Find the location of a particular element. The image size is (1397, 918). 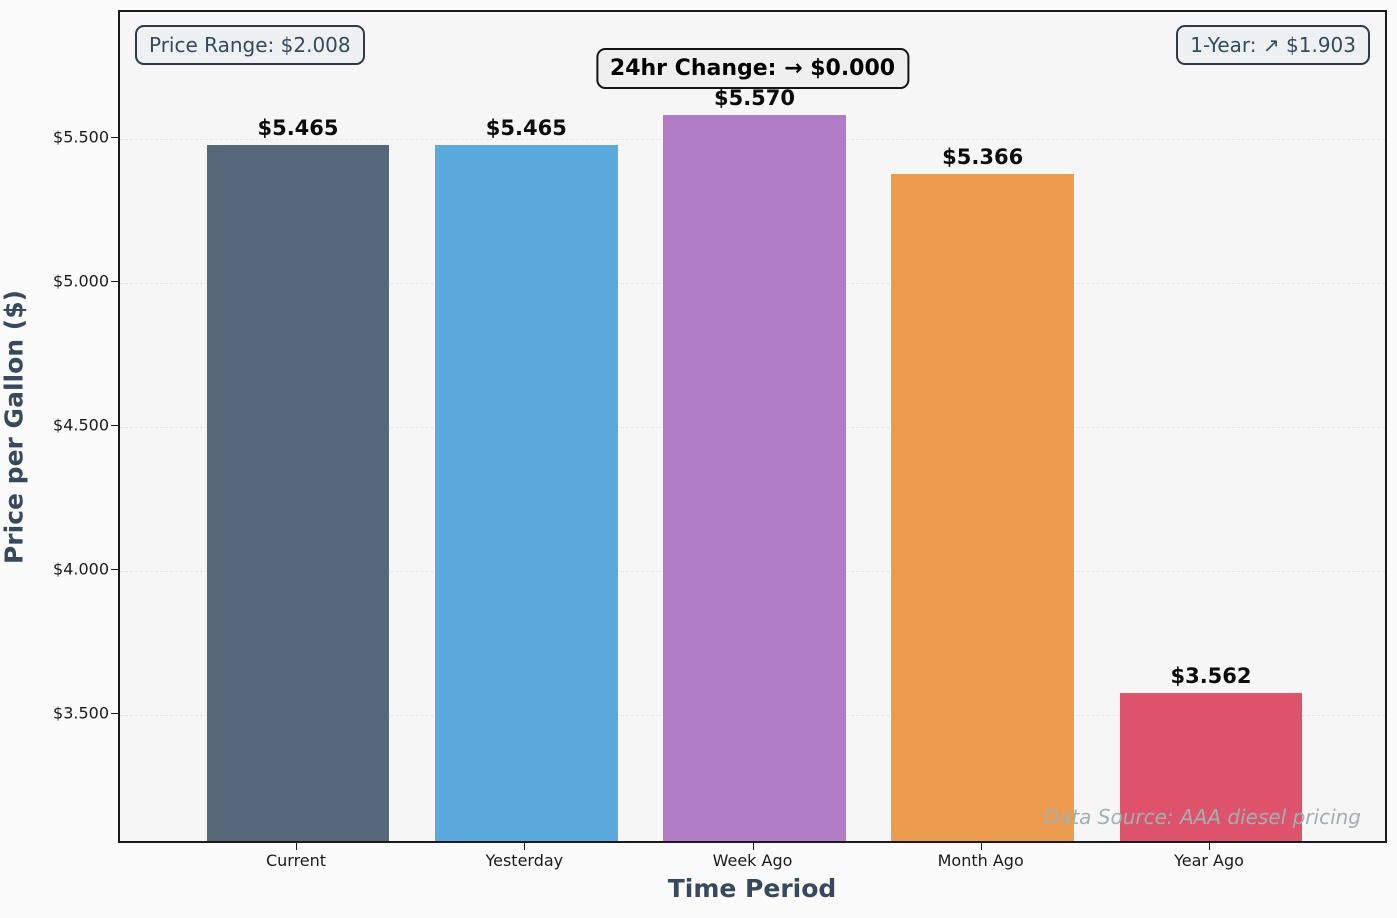

bar-current is located at coordinates (298, 493).